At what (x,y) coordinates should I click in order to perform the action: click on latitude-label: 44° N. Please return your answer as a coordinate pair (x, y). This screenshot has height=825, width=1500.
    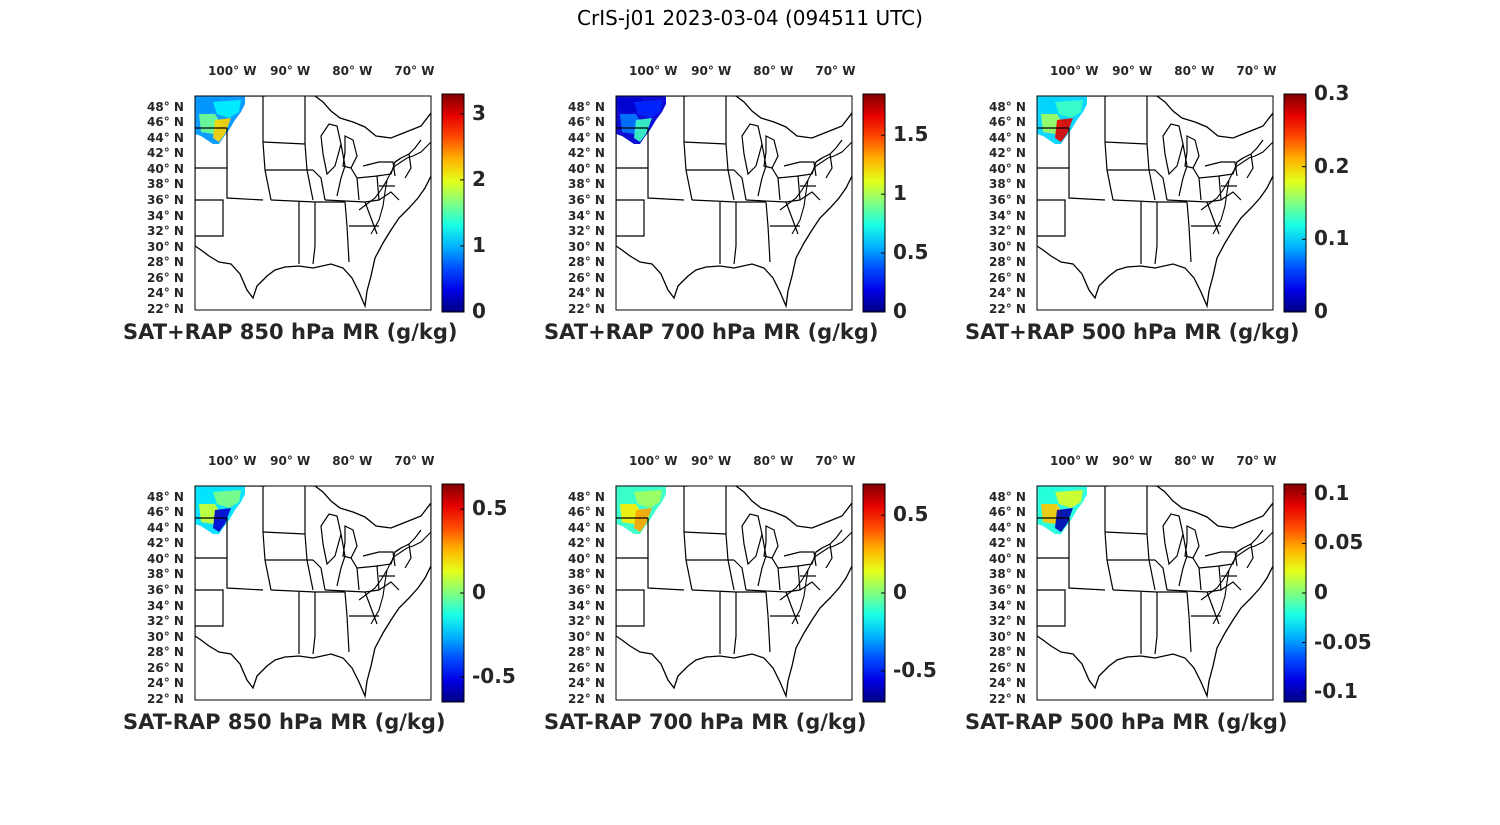
    Looking at the image, I should click on (1007, 137).